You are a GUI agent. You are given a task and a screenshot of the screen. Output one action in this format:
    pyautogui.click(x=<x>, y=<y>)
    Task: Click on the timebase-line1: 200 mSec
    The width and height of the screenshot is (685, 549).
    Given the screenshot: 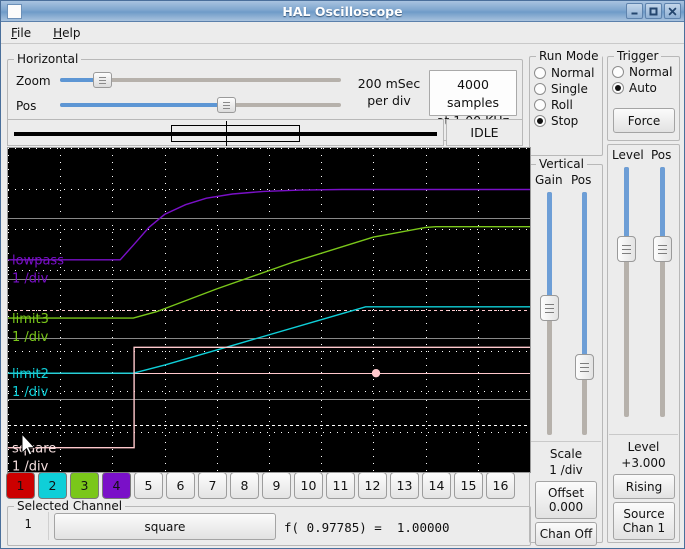 What is the action you would take?
    pyautogui.click(x=389, y=83)
    